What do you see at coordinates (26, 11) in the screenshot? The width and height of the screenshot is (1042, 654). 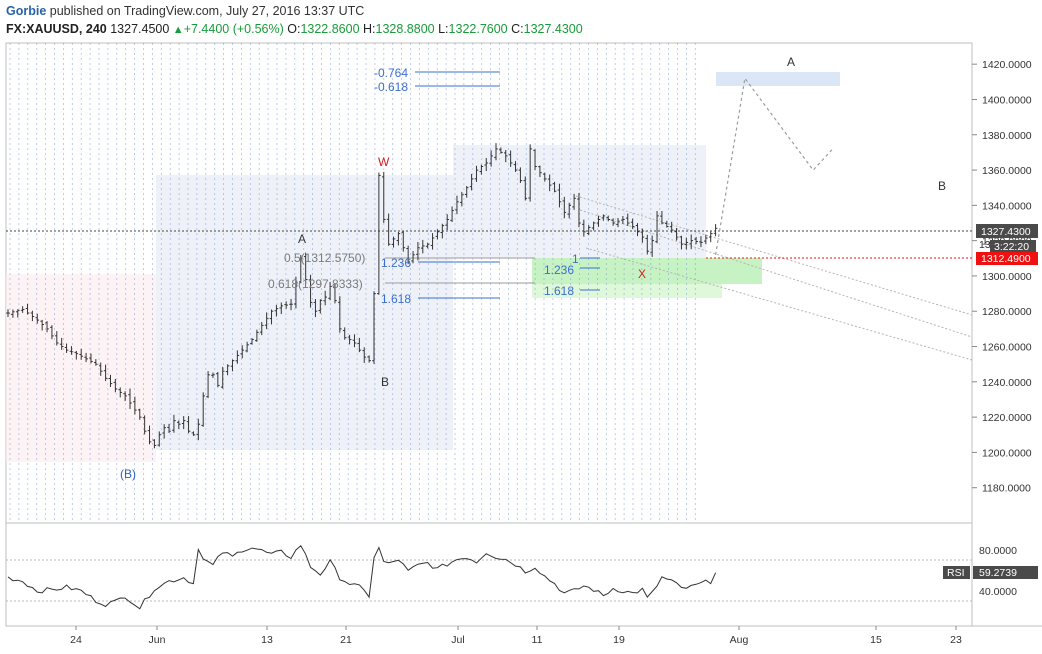 I see `author-name: Gorbie` at bounding box center [26, 11].